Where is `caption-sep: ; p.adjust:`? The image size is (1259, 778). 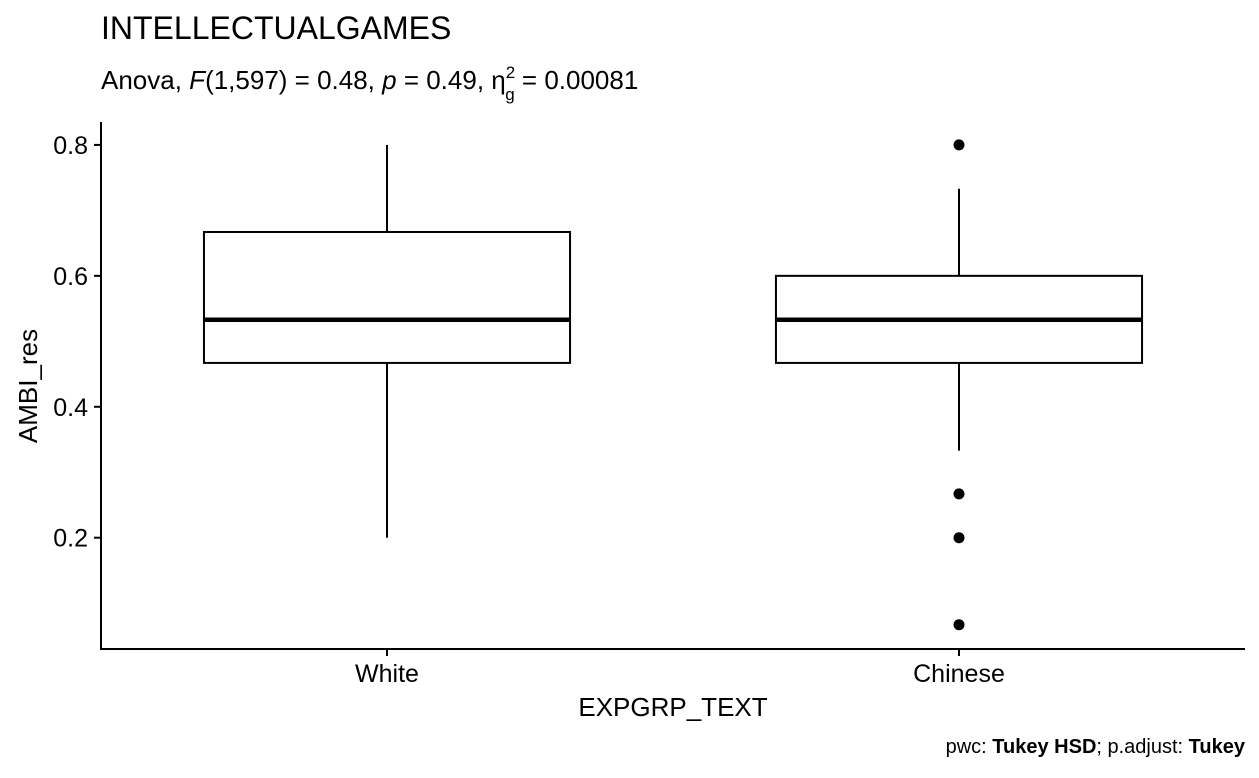 caption-sep: ; p.adjust: is located at coordinates (1142, 747).